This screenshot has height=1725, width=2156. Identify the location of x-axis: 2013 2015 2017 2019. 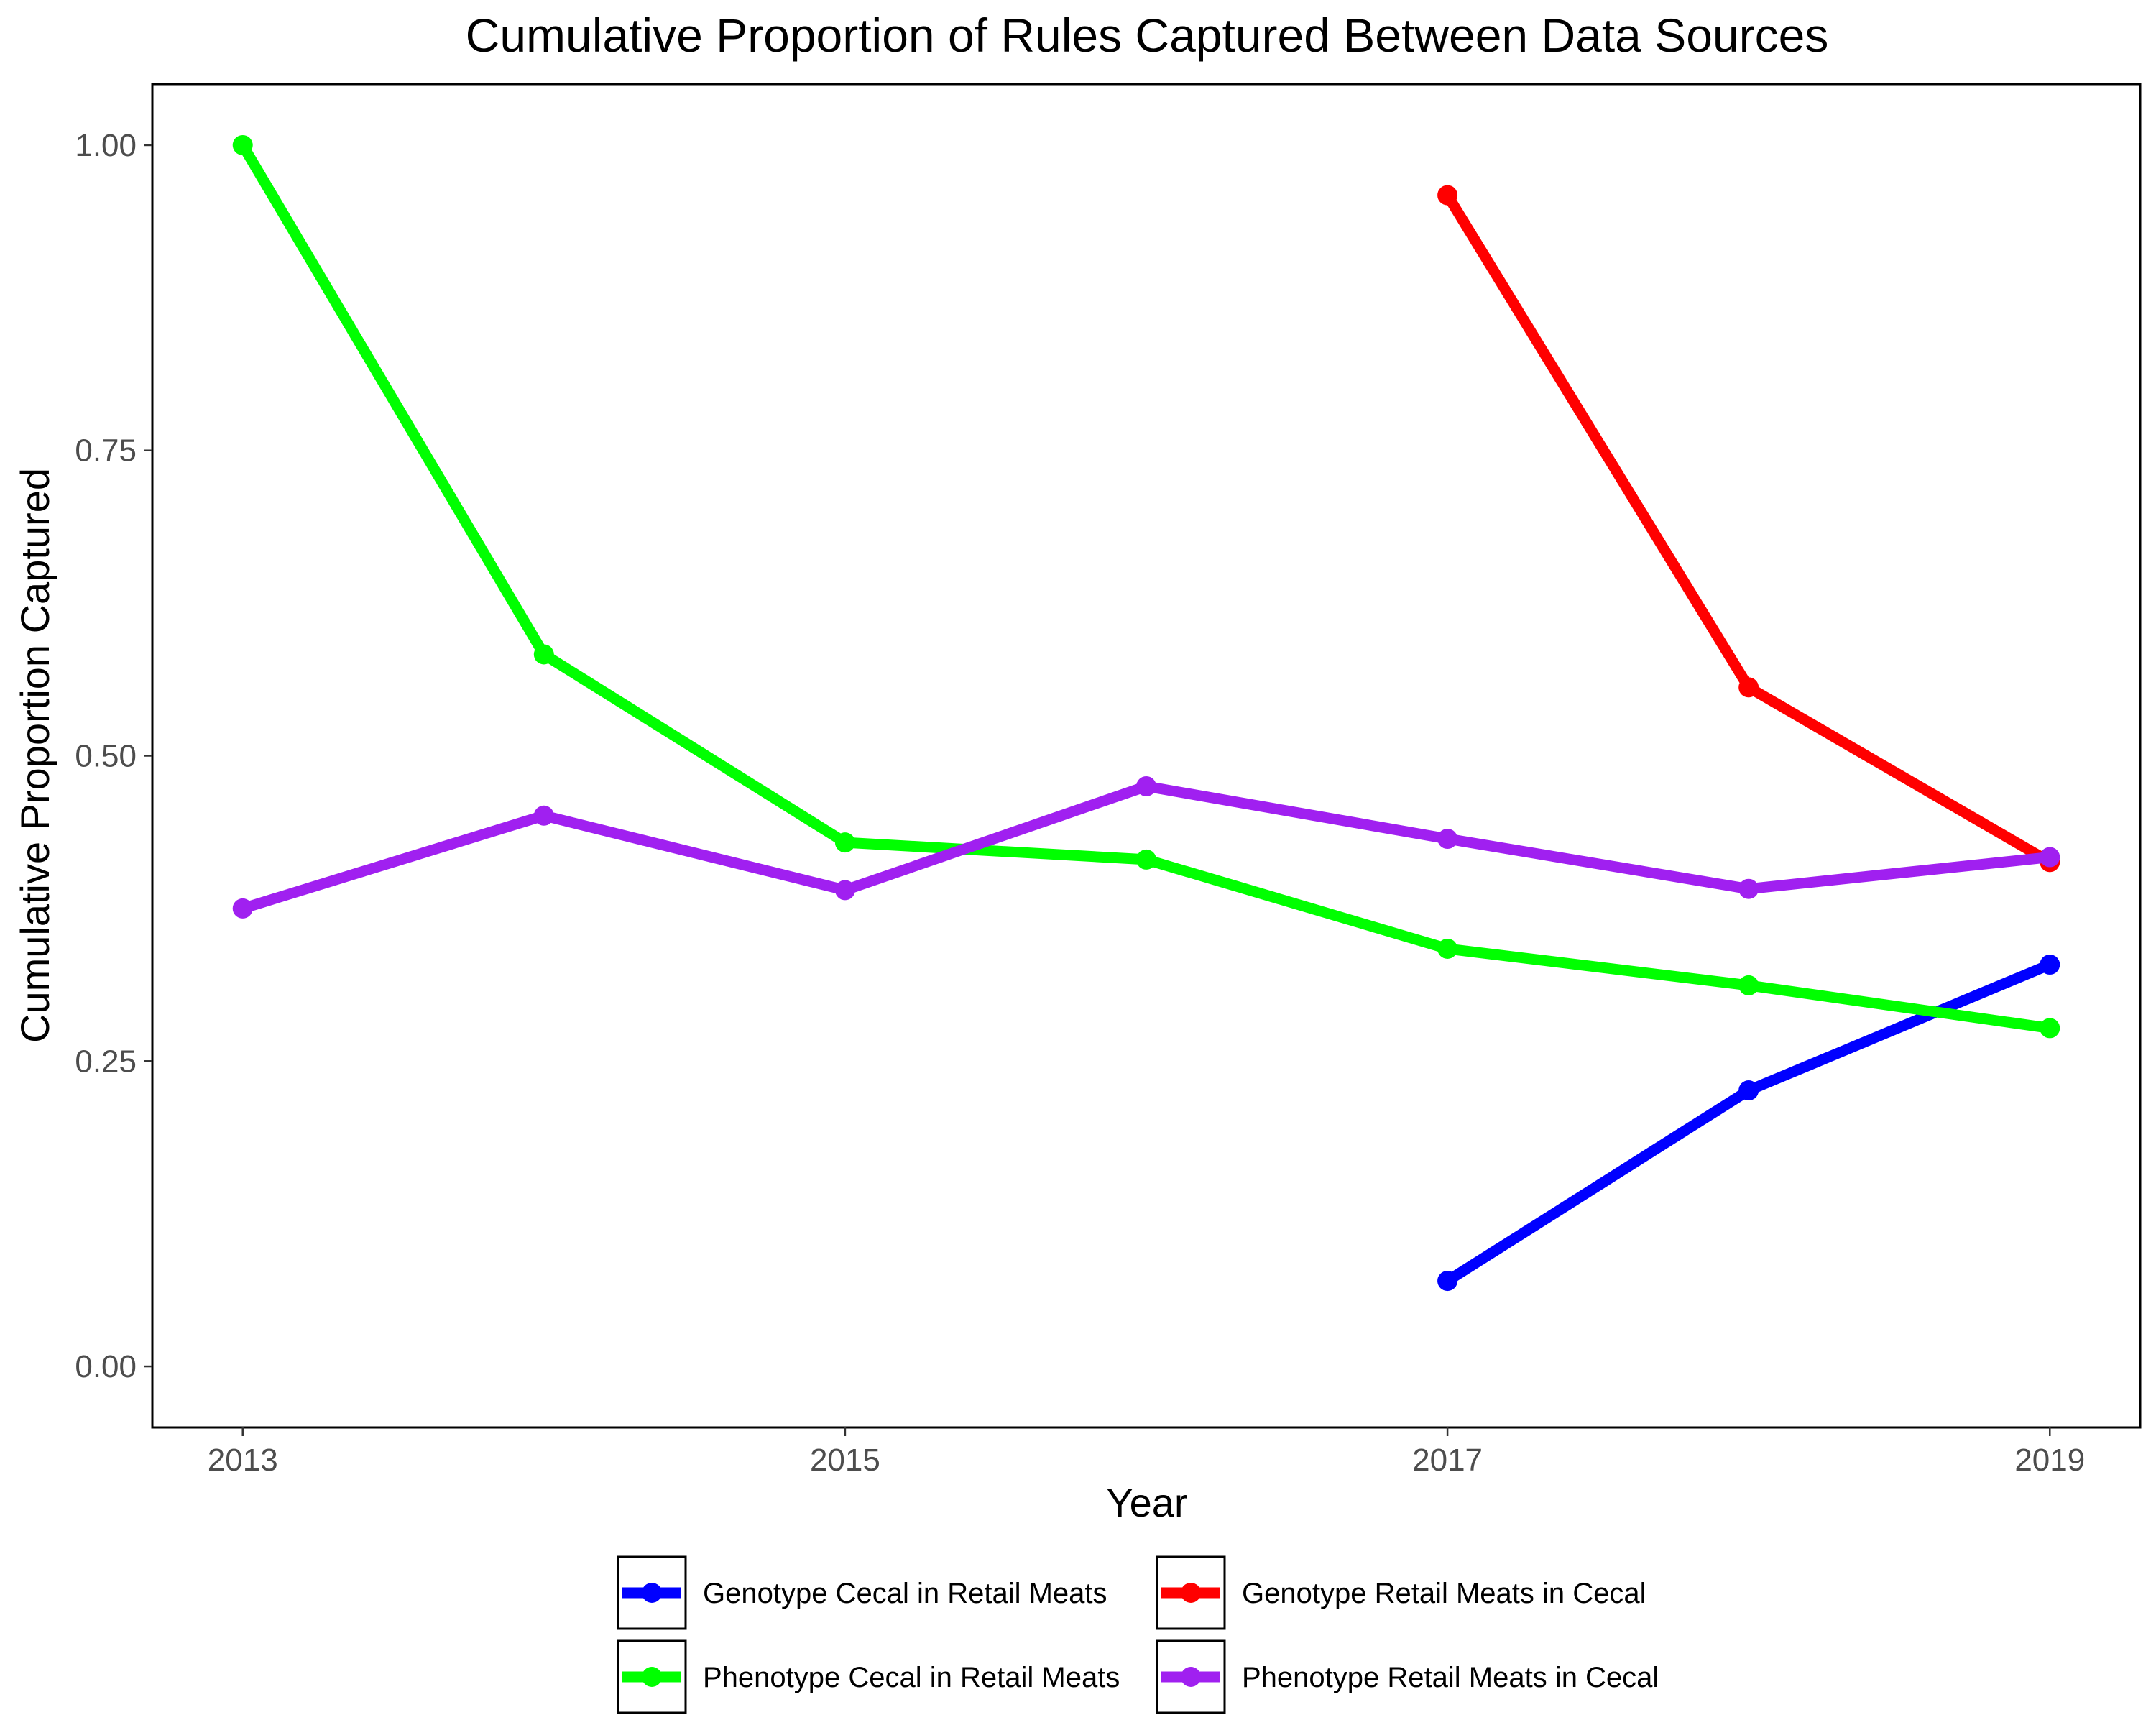
(1146, 1452).